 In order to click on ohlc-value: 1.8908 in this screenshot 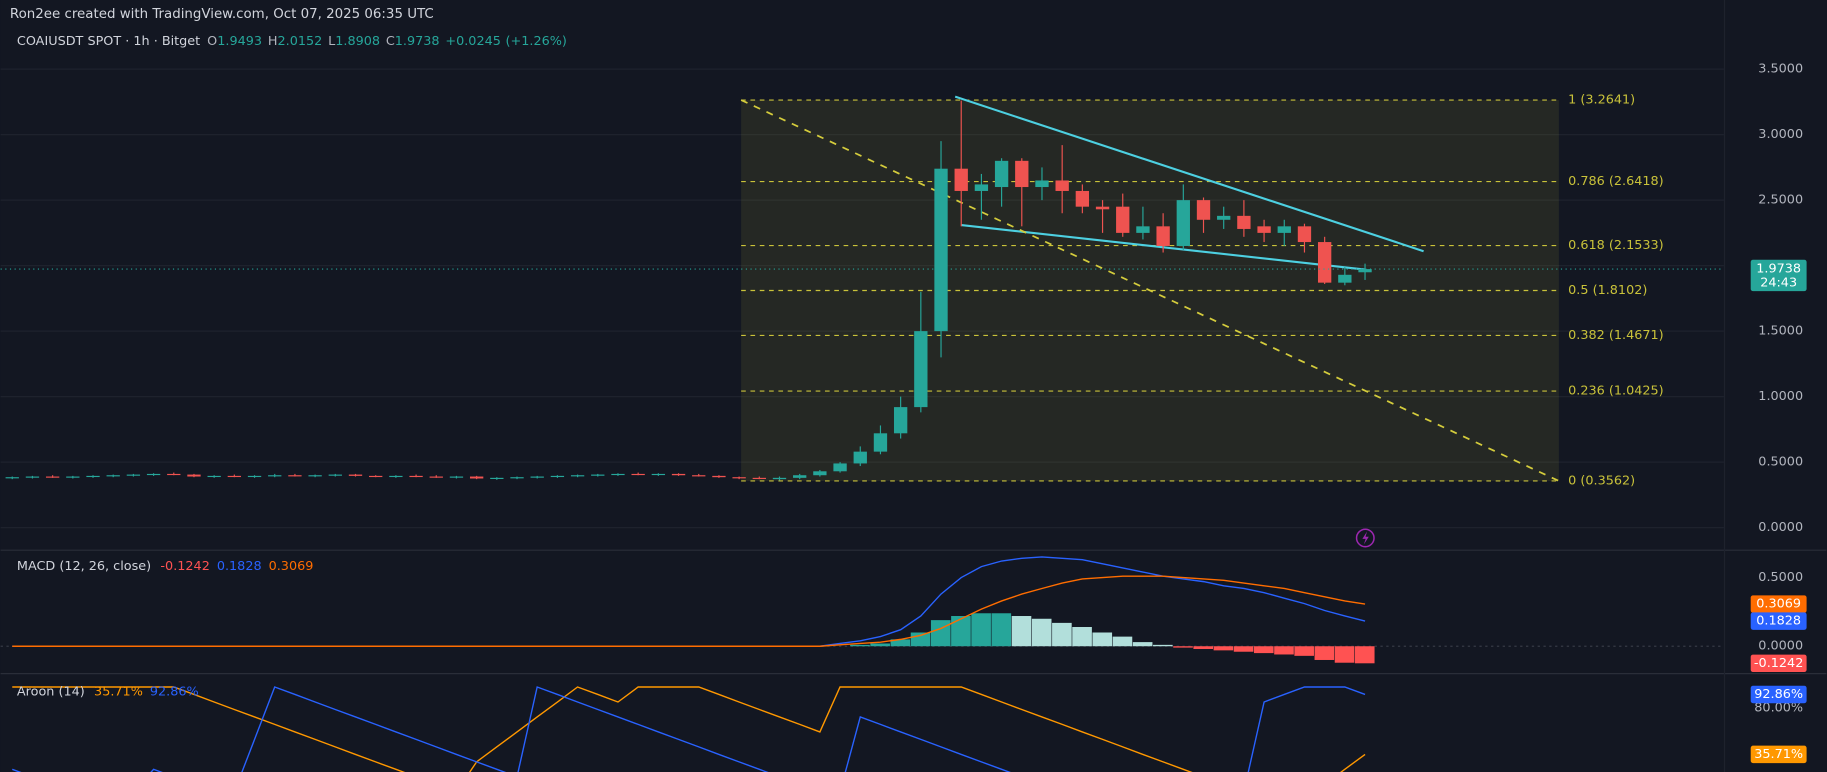, I will do `click(357, 40)`.